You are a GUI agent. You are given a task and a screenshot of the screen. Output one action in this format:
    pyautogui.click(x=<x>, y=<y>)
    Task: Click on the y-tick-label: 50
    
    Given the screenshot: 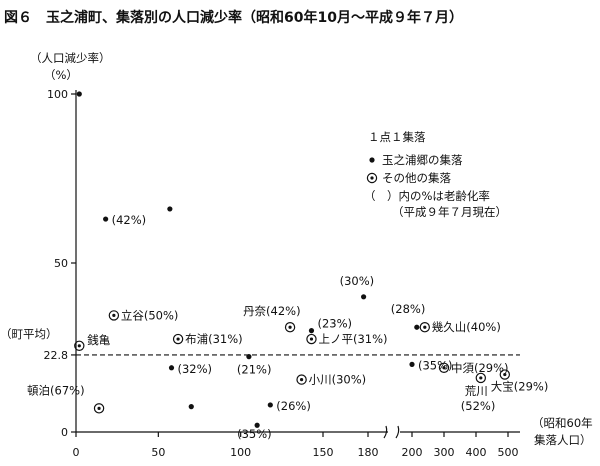 What is the action you would take?
    pyautogui.click(x=61, y=263)
    